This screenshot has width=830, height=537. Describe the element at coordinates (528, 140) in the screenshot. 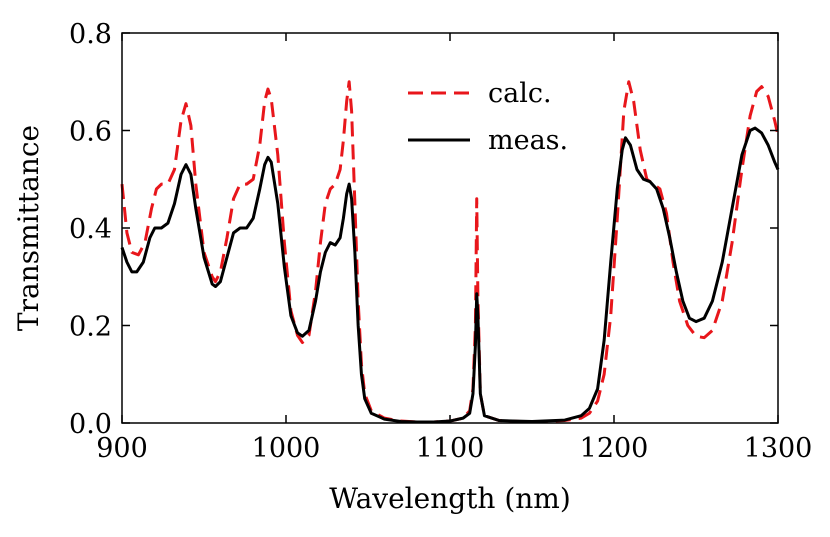

I see `legend-label-meas: meas.` at that location.